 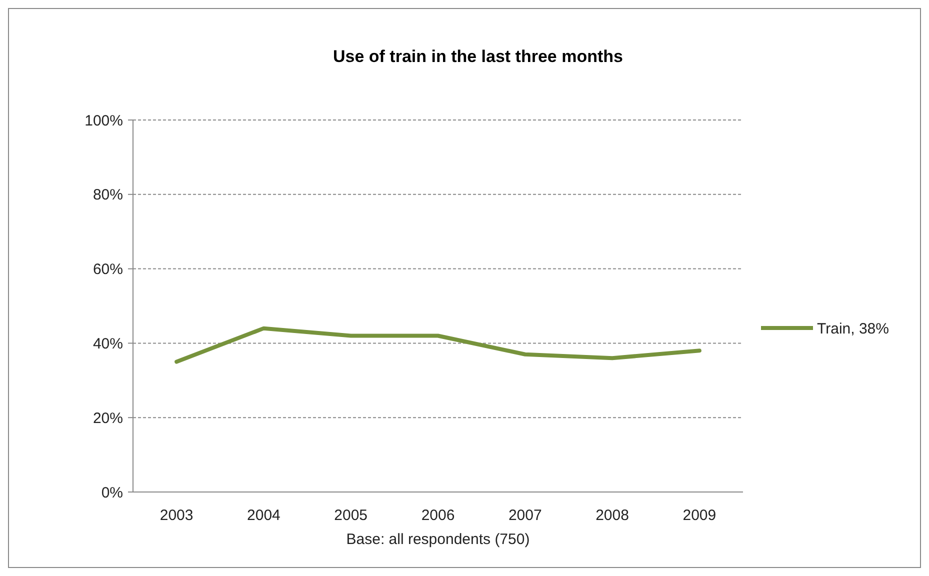 What do you see at coordinates (103, 121) in the screenshot?
I see `y-tick-label: 100%` at bounding box center [103, 121].